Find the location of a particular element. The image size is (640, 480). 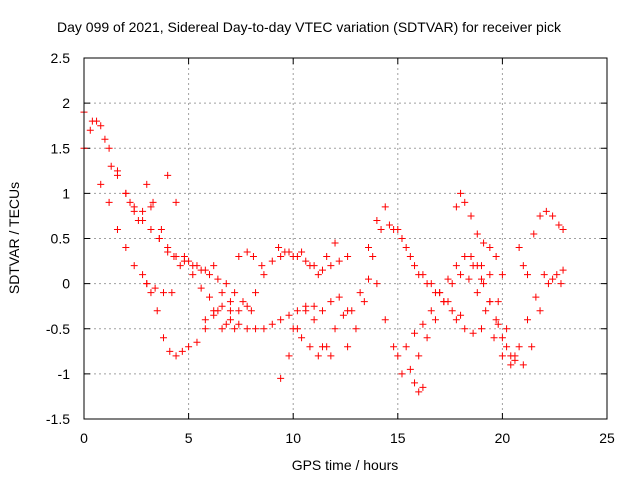

y-tick-label: -0.5 is located at coordinates (58, 329).